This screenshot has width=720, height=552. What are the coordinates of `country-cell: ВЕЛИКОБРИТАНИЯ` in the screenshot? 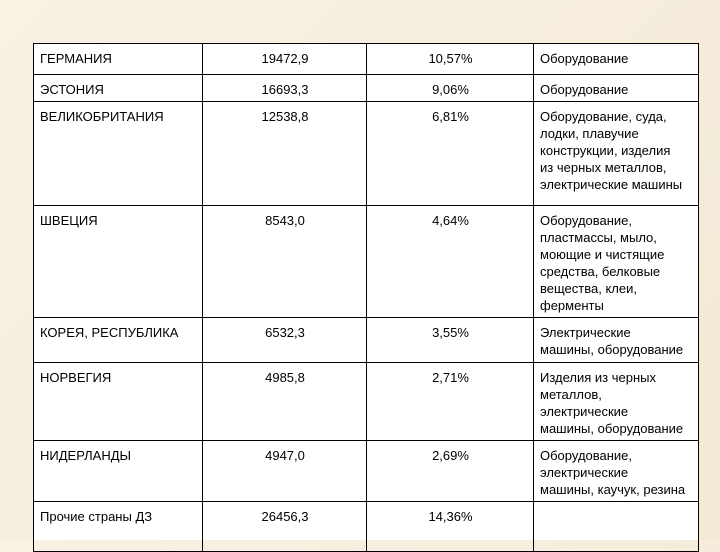 It's located at (118, 153).